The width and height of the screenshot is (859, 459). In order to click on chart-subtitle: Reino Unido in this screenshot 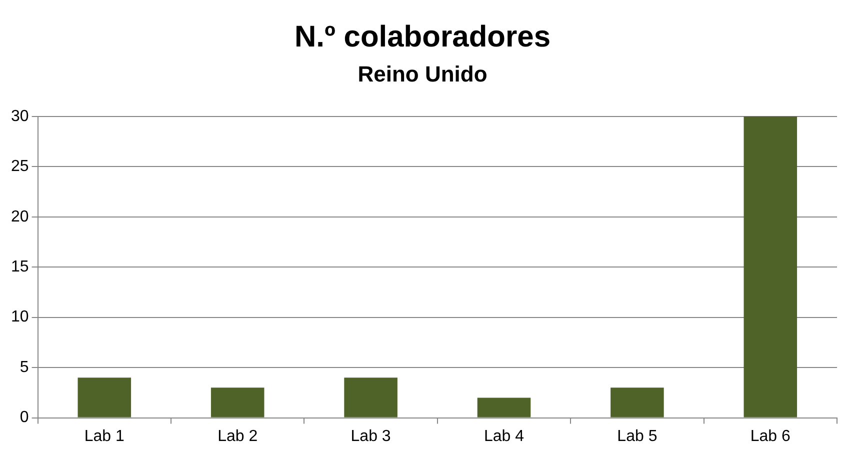, I will do `click(423, 73)`.